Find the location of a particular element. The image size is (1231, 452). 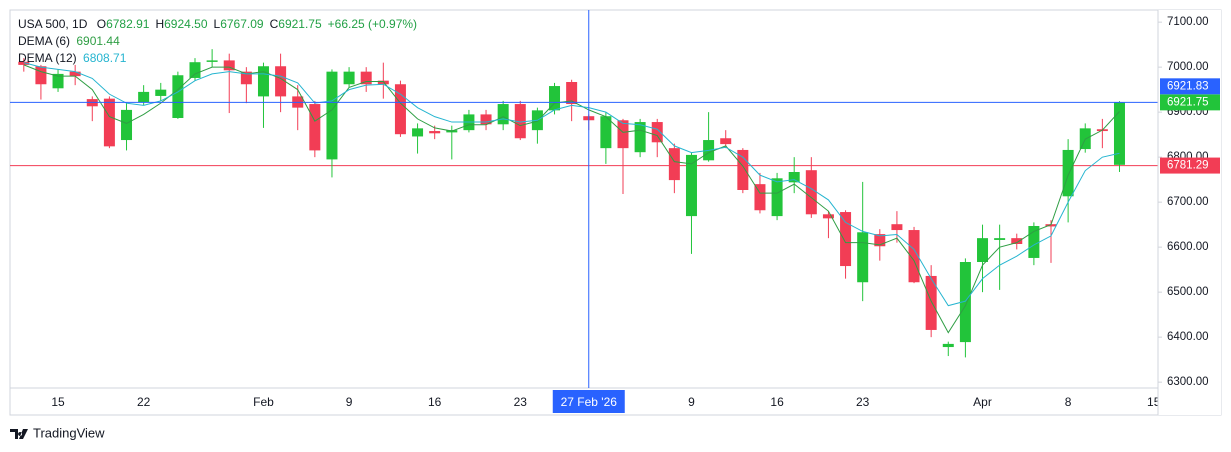

ohlc-key: C is located at coordinates (274, 24).